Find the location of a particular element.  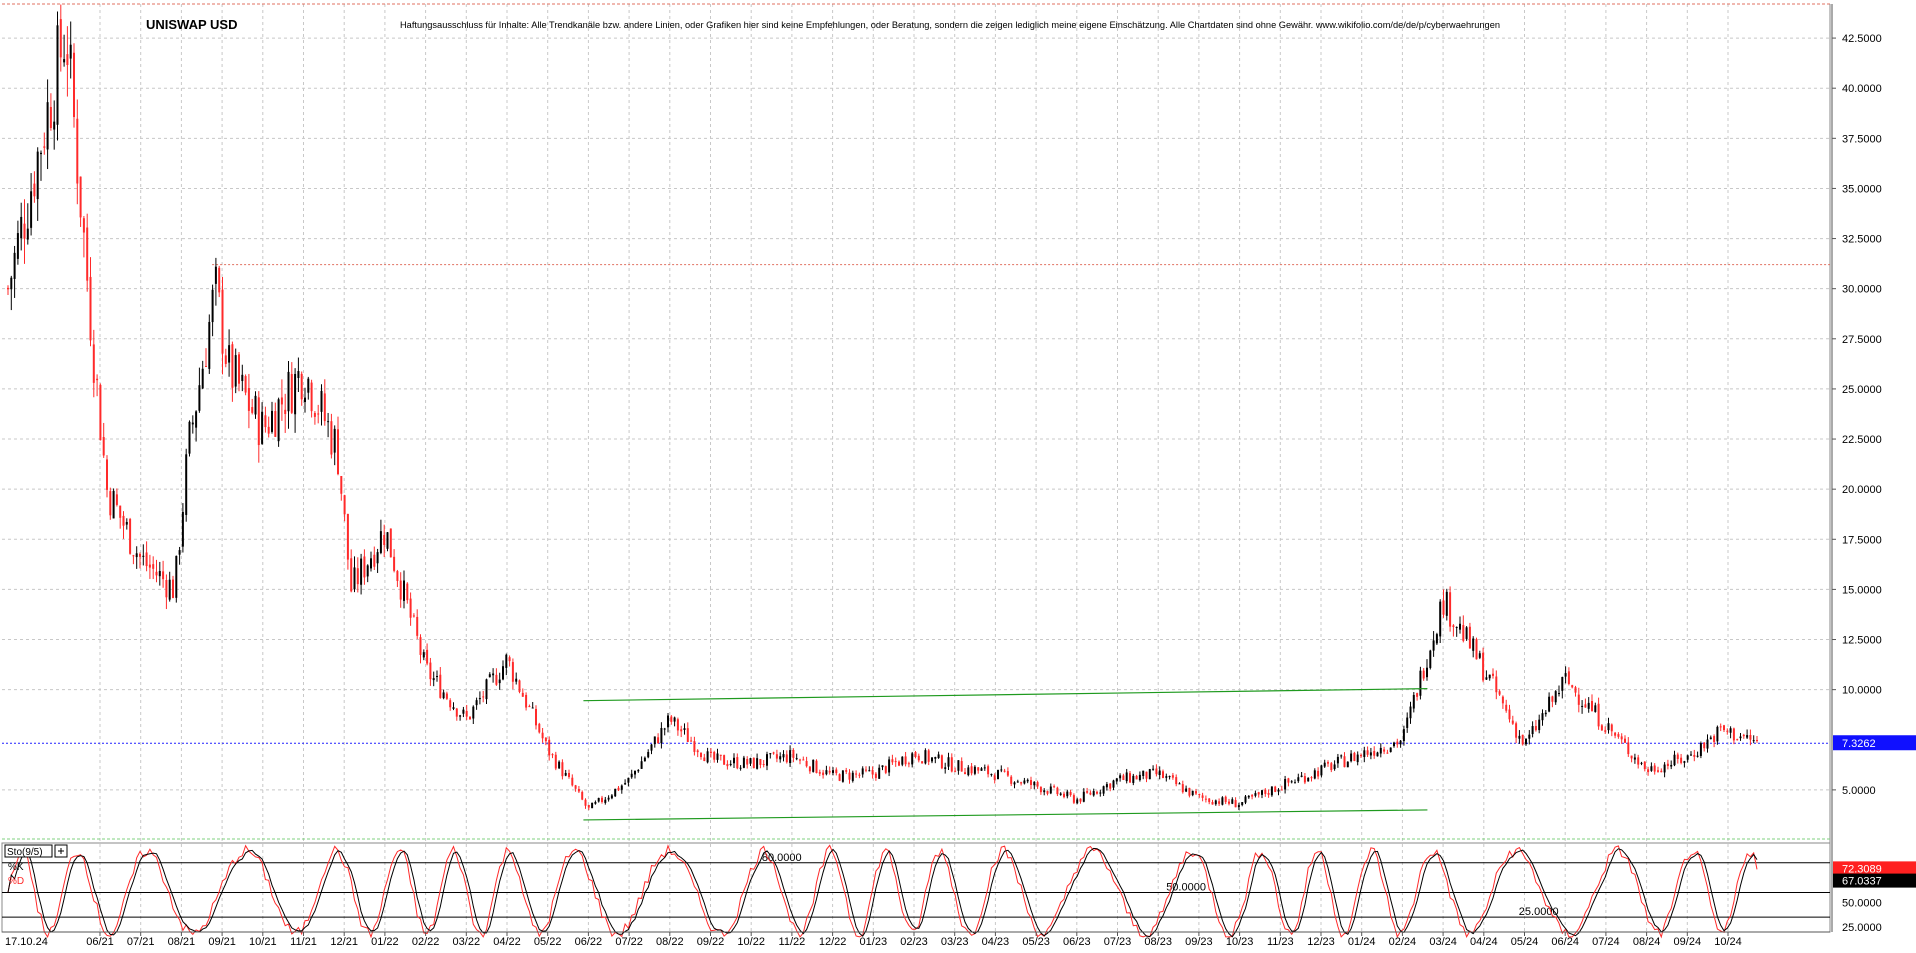

price-tick-label: 32.5000 is located at coordinates (1862, 240).